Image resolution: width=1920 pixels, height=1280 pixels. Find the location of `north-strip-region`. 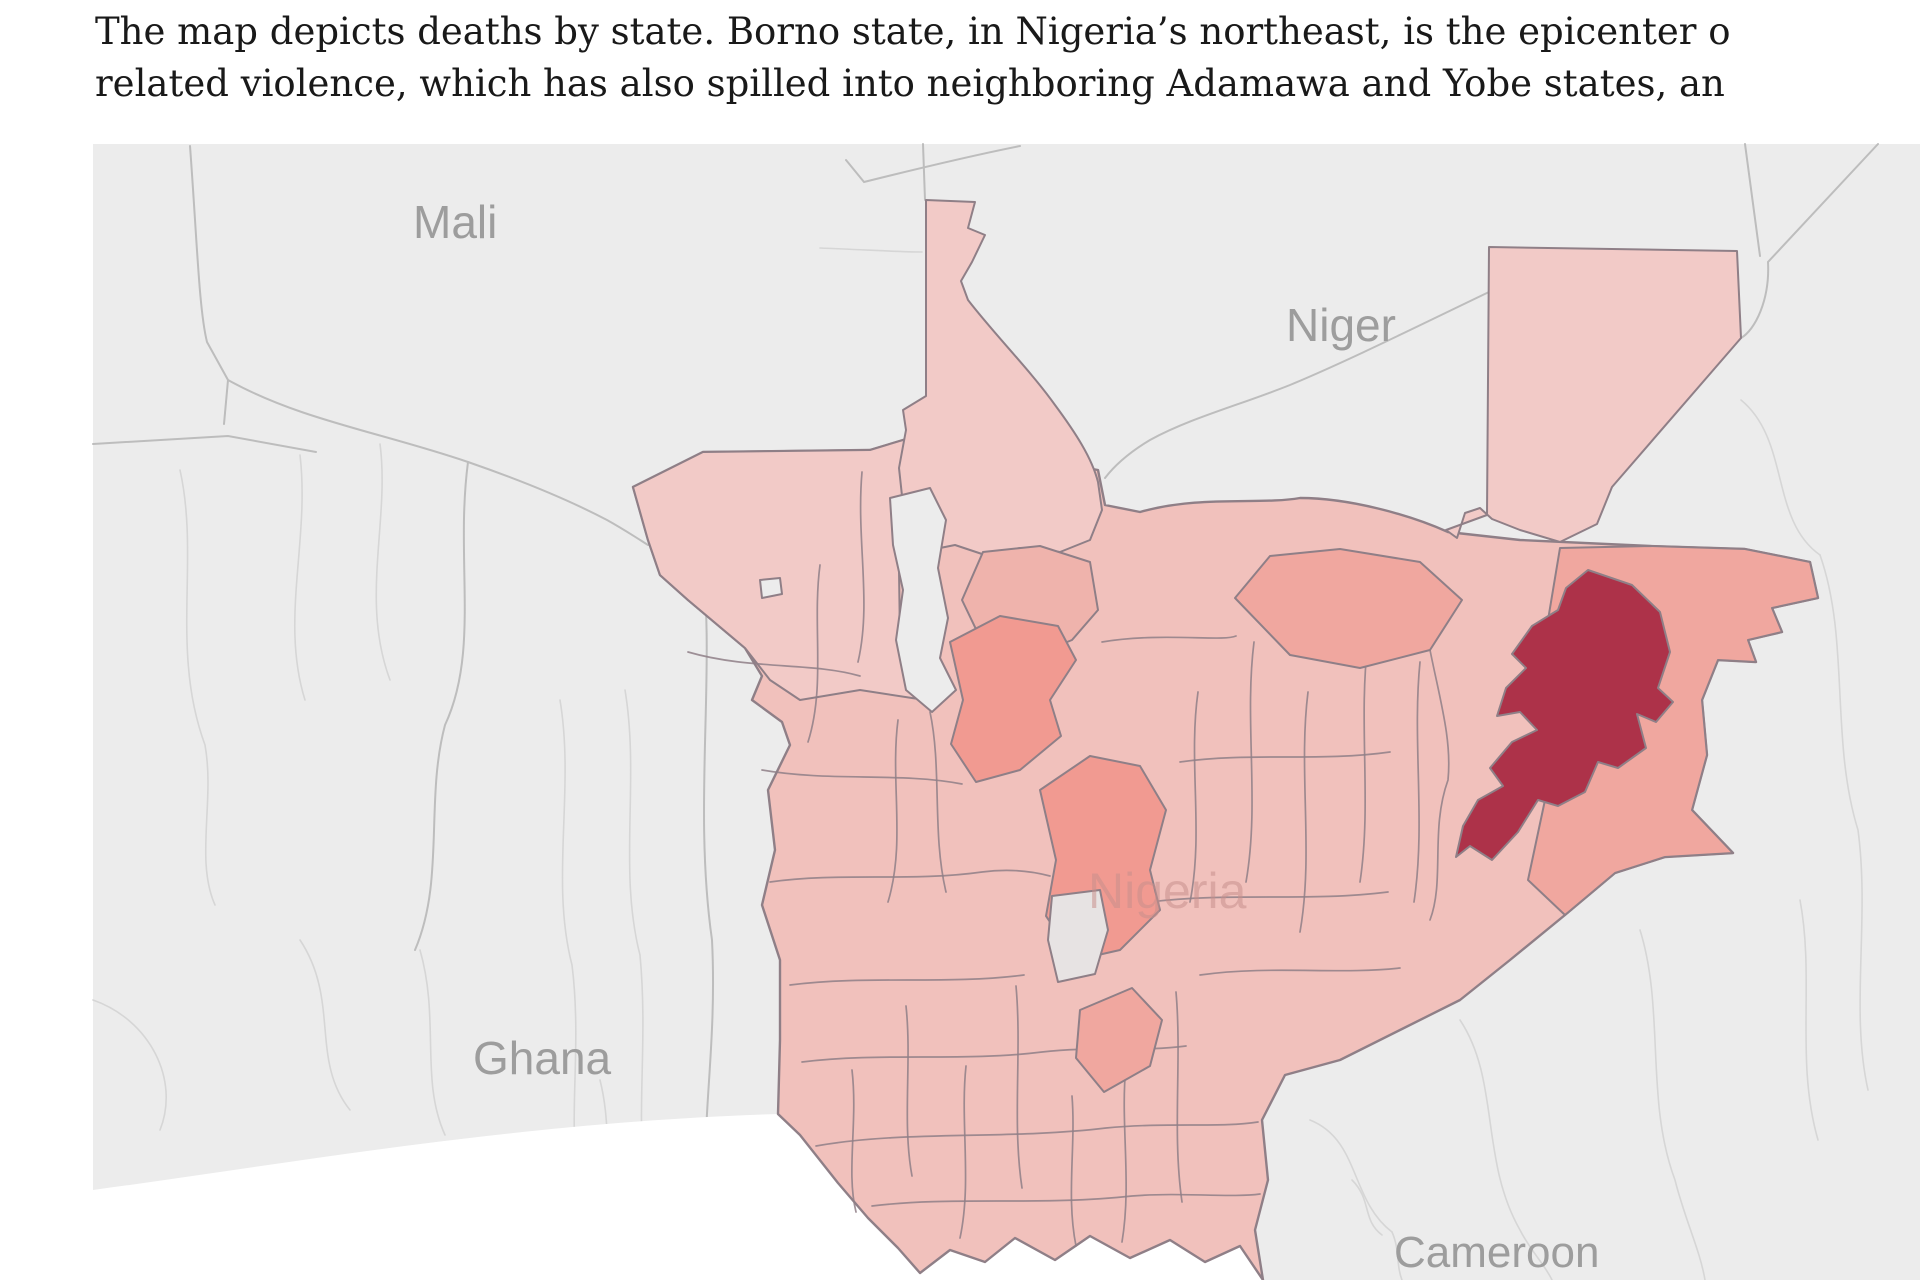

north-strip-region is located at coordinates (1000, 377).